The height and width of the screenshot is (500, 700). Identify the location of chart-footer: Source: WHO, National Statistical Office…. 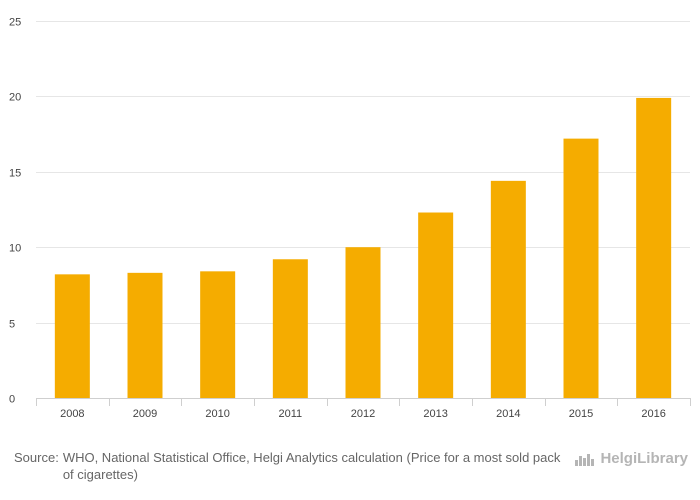
(294, 466).